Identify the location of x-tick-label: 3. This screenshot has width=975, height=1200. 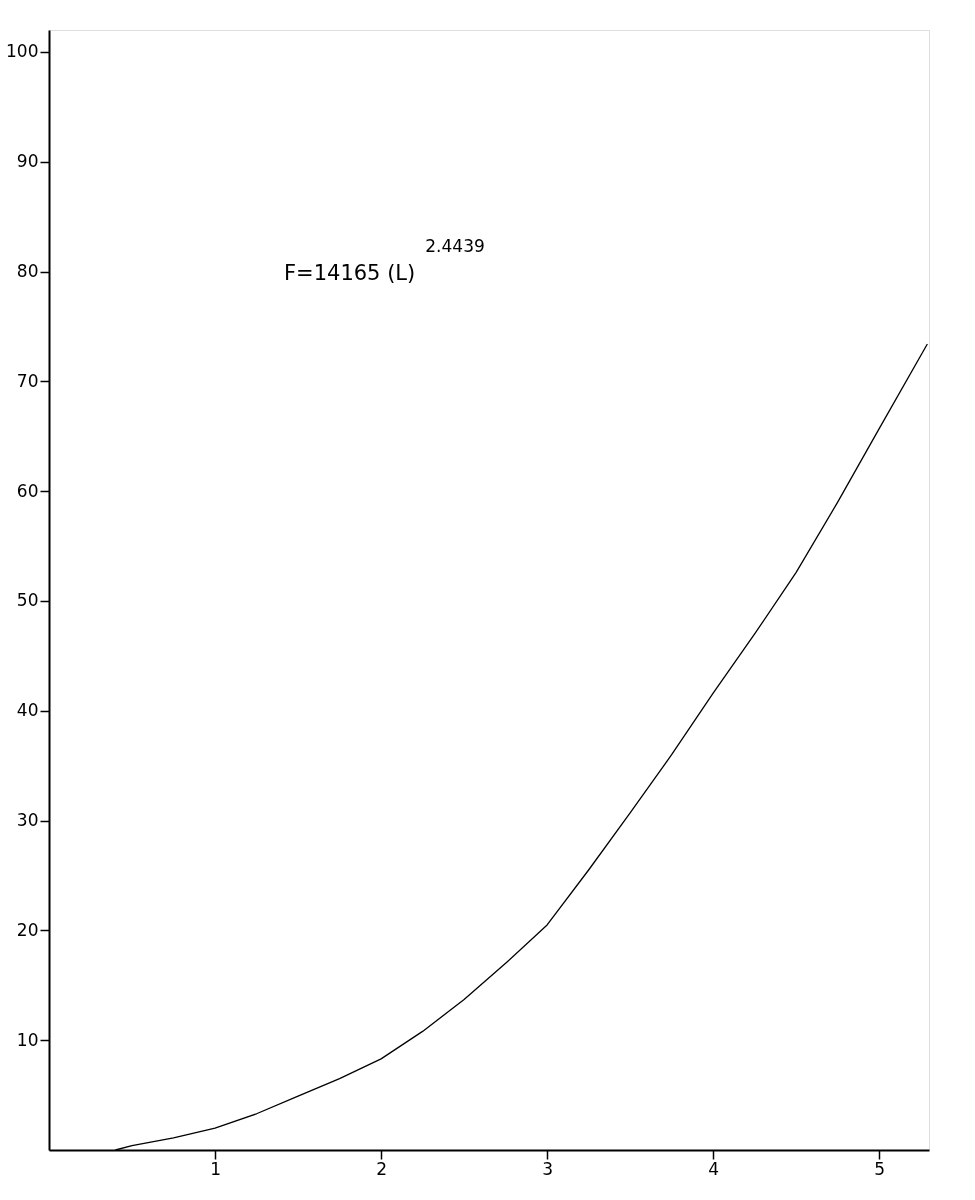
(548, 1168).